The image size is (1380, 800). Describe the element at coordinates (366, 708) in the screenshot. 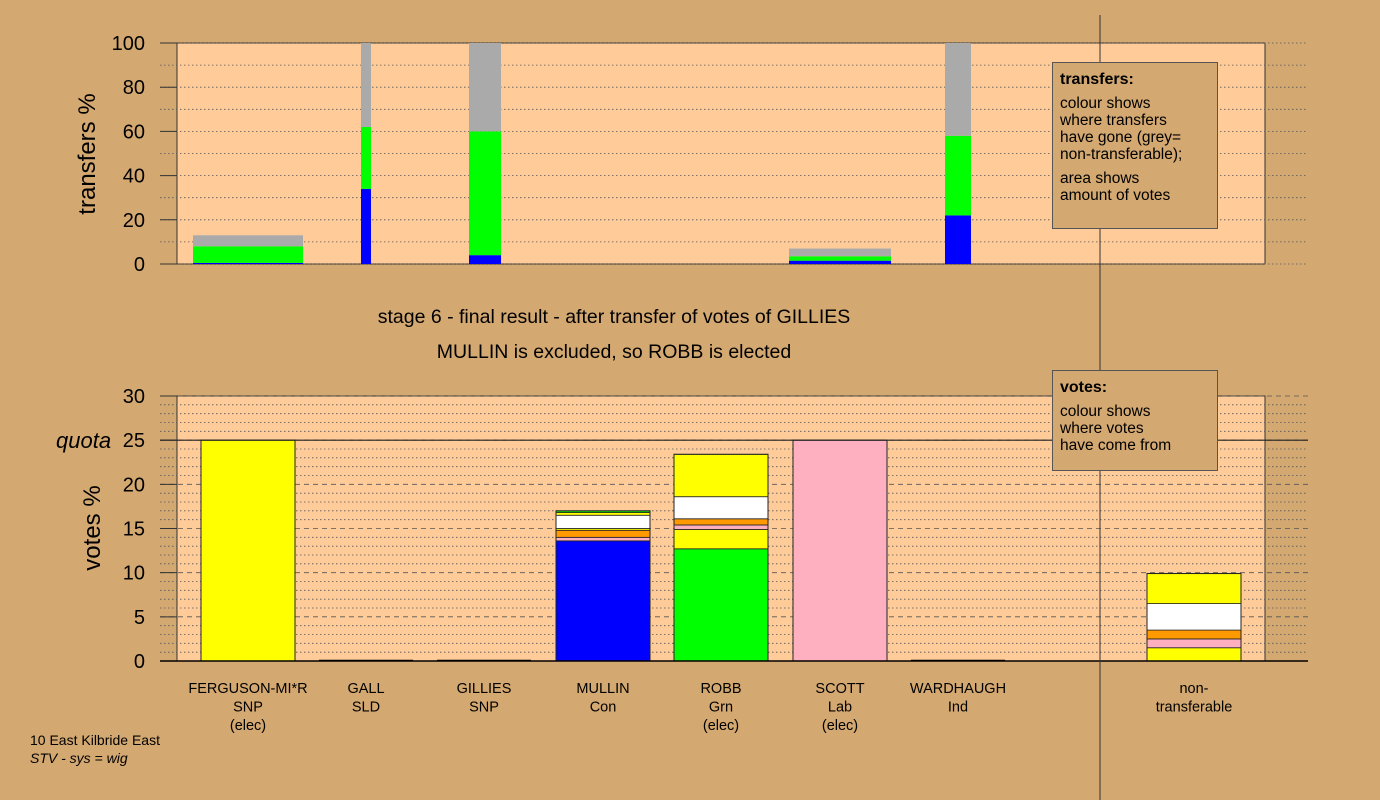

I see `candidate-label: SLD` at that location.